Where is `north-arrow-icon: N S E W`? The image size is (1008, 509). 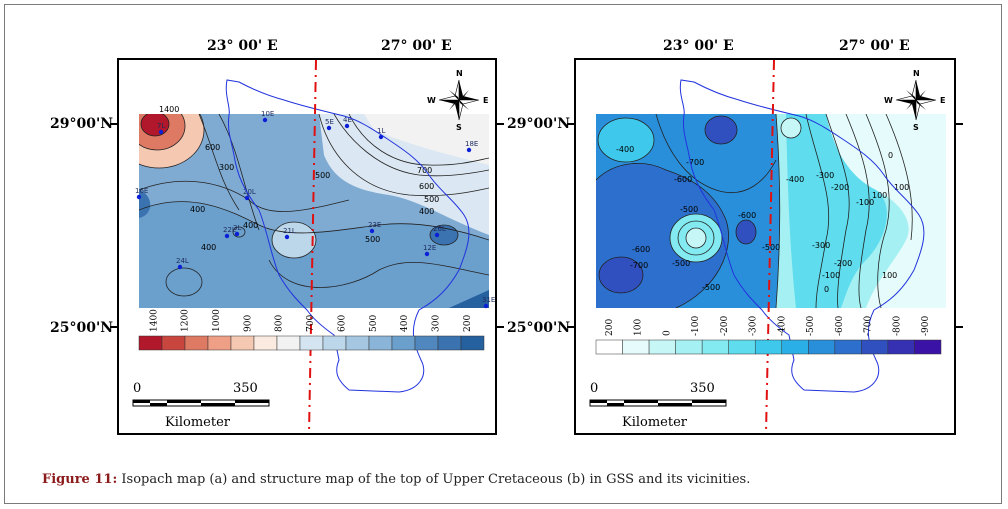
north-arrow-icon: N S E W is located at coordinates (457, 100).